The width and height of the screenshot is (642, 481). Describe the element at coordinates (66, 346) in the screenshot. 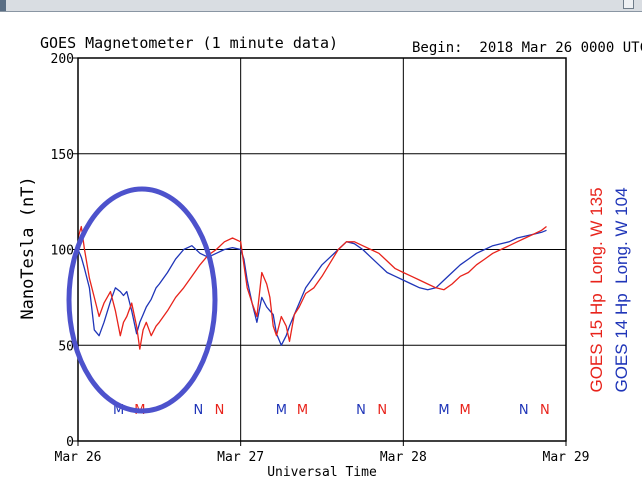

I see `y-tick-label: 50` at that location.